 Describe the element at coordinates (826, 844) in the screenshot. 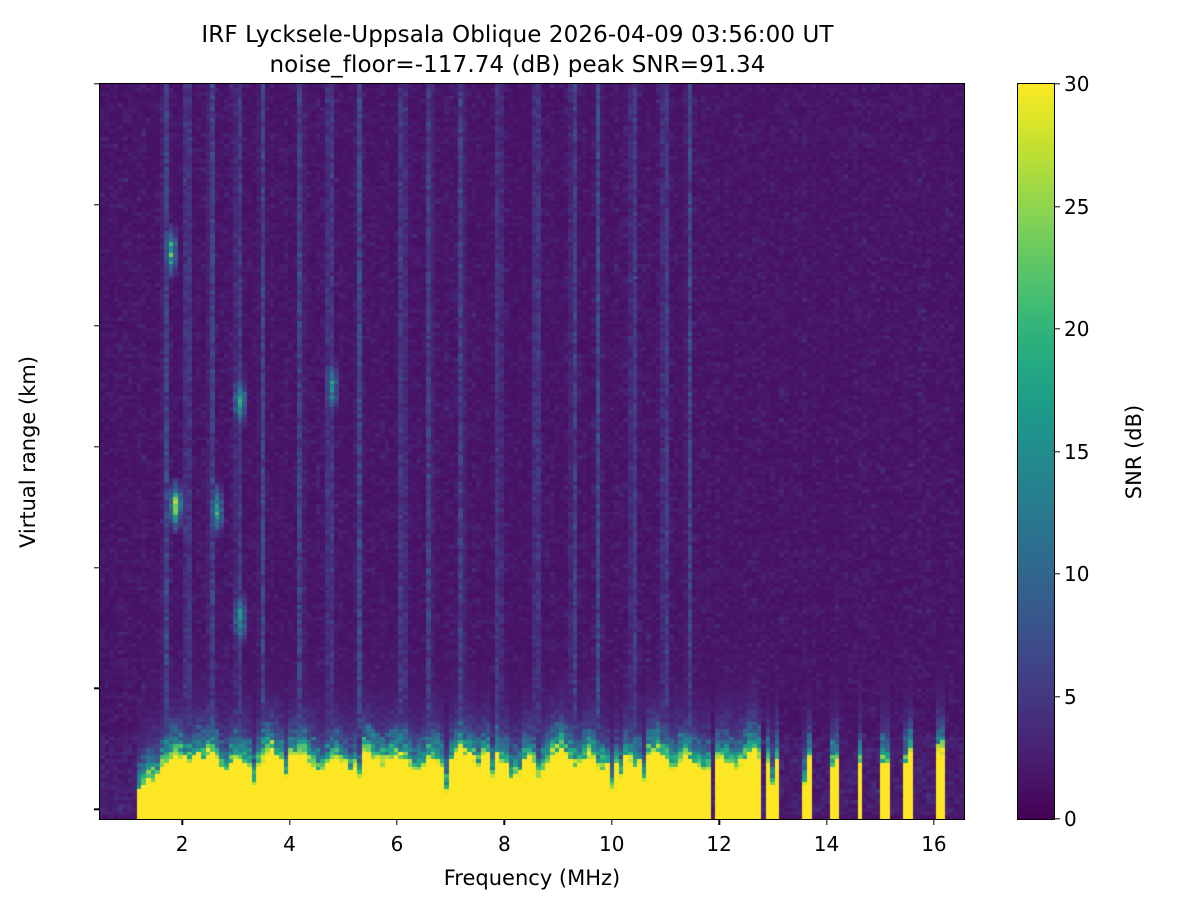

I see `x-tick-label: 14` at that location.